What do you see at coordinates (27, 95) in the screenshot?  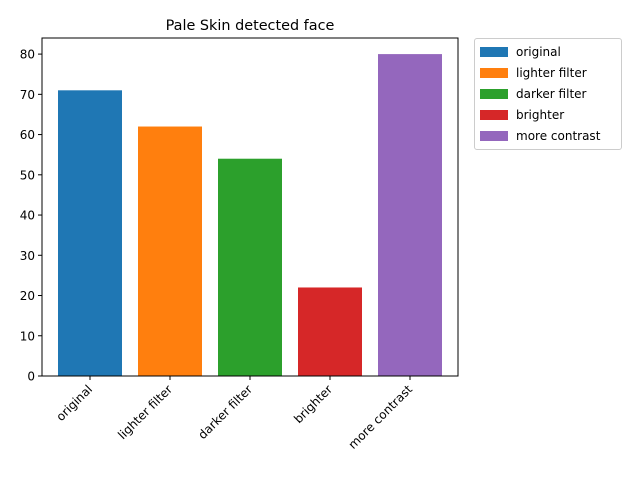 I see `y-tick-label: 70` at bounding box center [27, 95].